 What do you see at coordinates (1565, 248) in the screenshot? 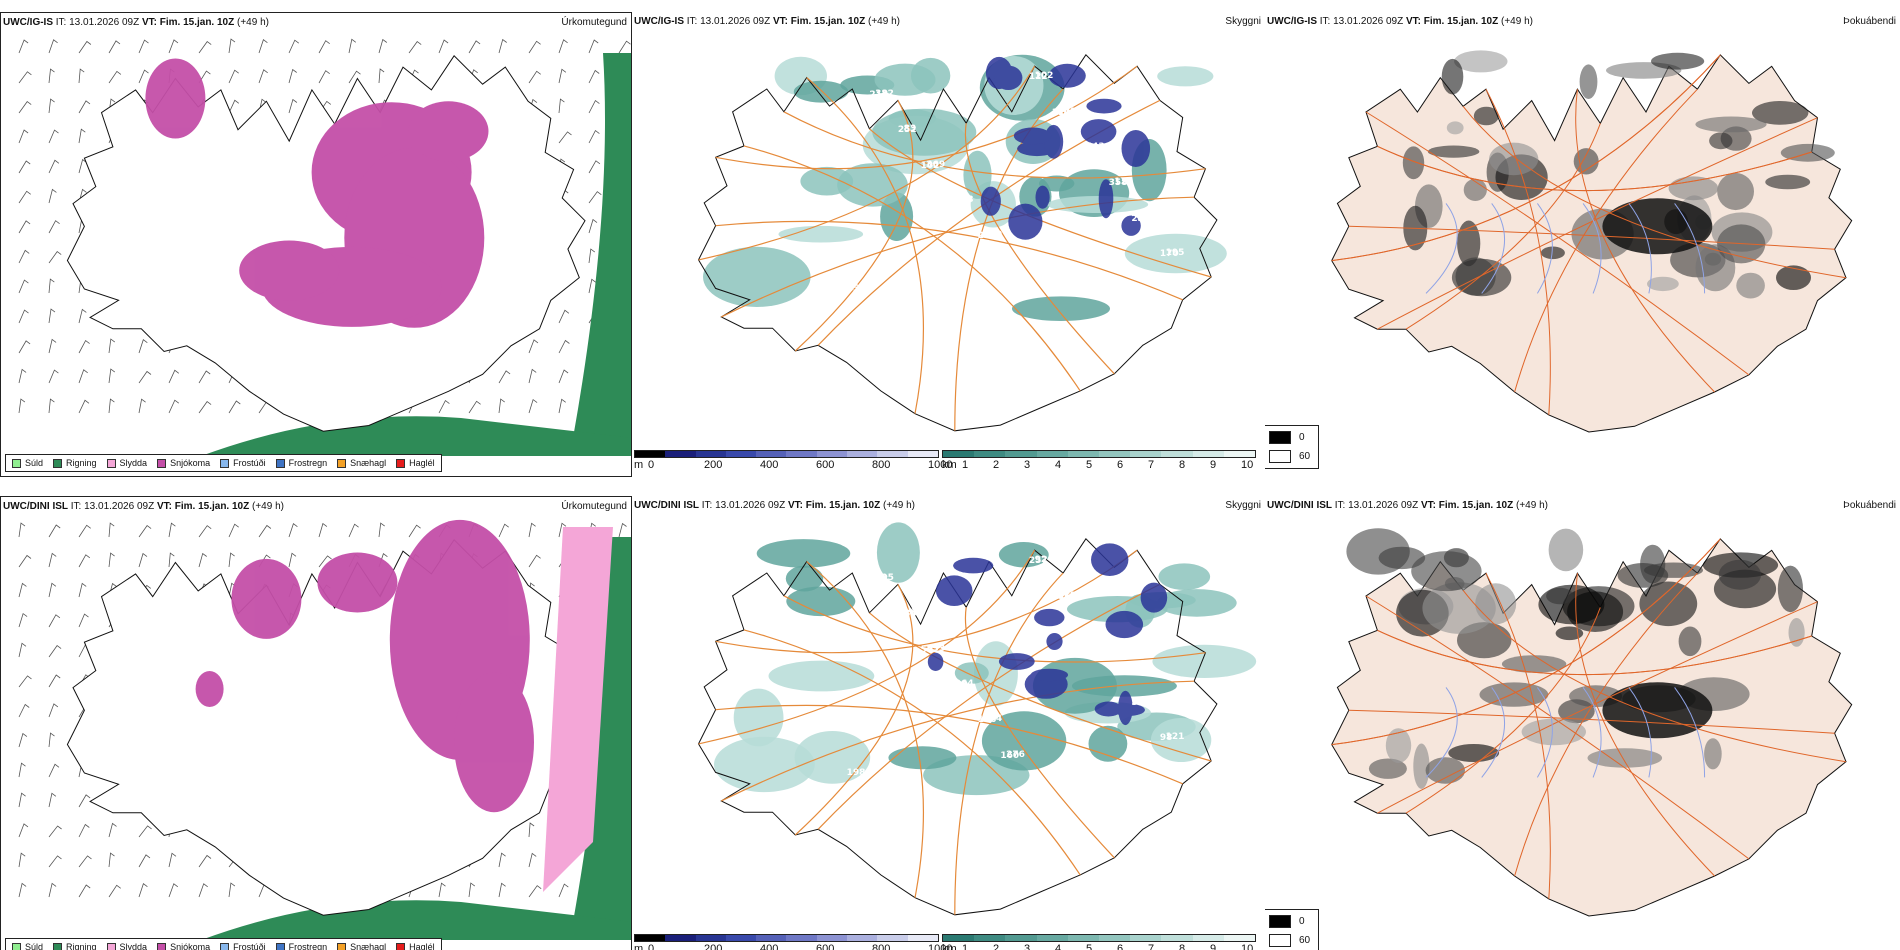
I see `rivers` at bounding box center [1565, 248].